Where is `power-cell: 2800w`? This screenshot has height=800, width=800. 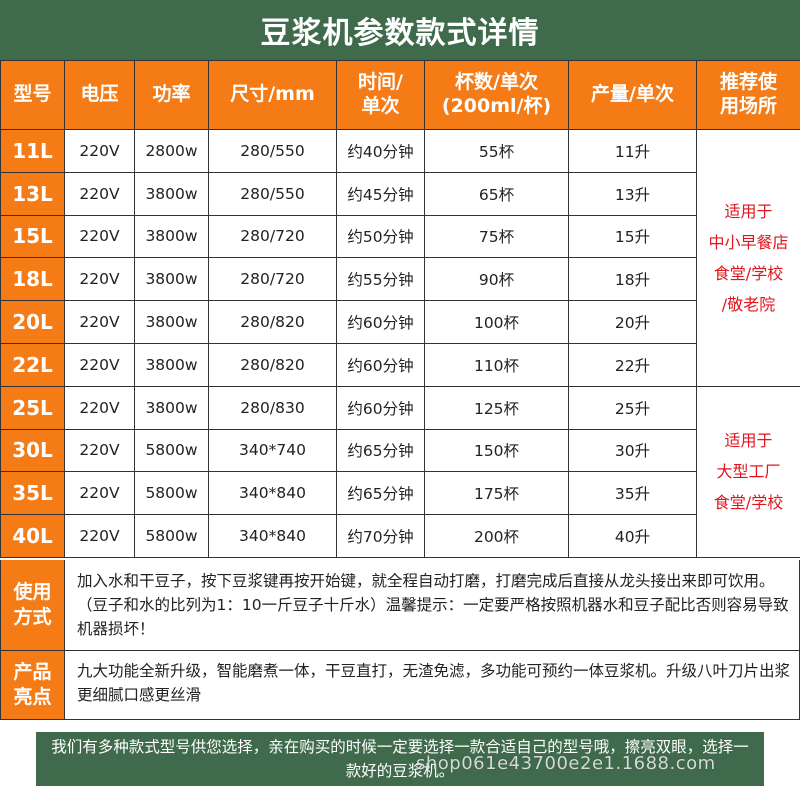 power-cell: 2800w is located at coordinates (171, 151).